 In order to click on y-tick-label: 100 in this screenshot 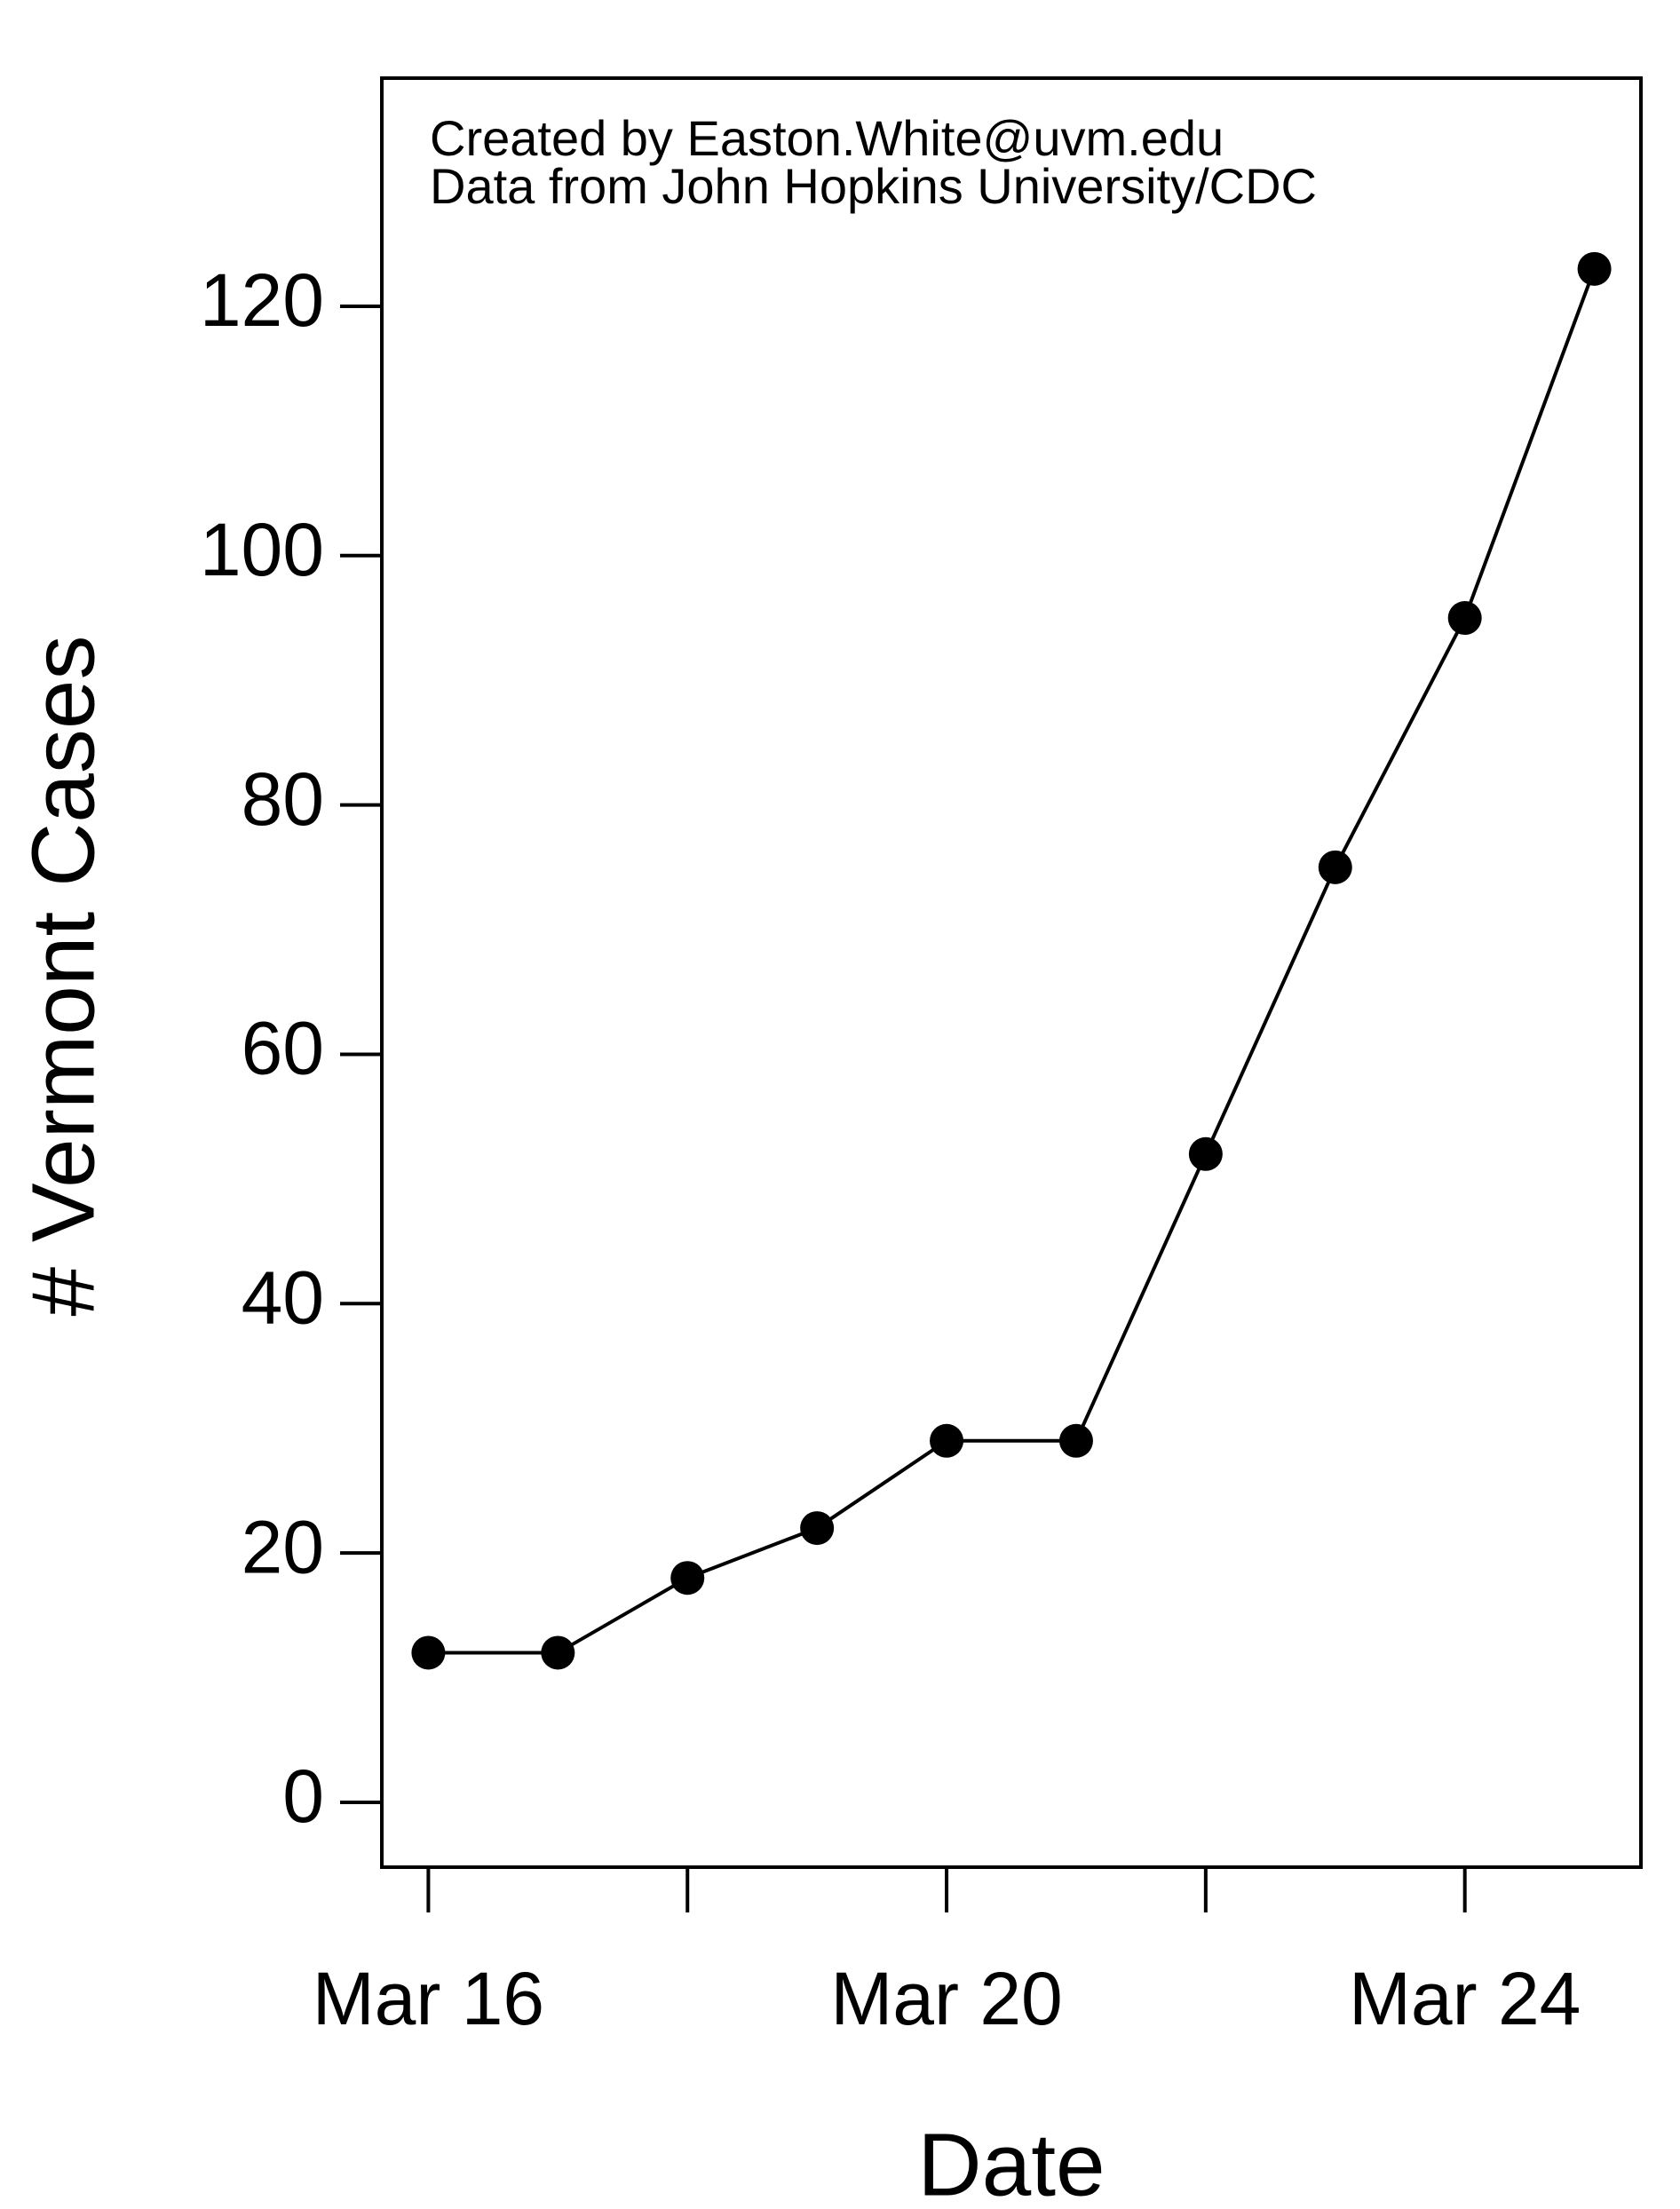, I will do `click(262, 549)`.